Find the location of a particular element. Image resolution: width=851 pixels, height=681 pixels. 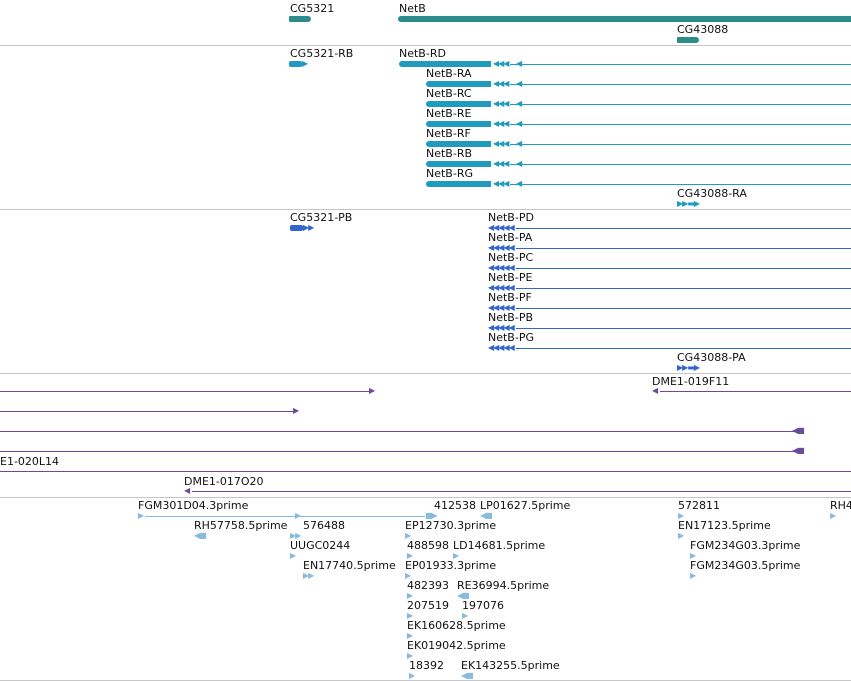

est-label-572811: 572811 is located at coordinates (699, 505).